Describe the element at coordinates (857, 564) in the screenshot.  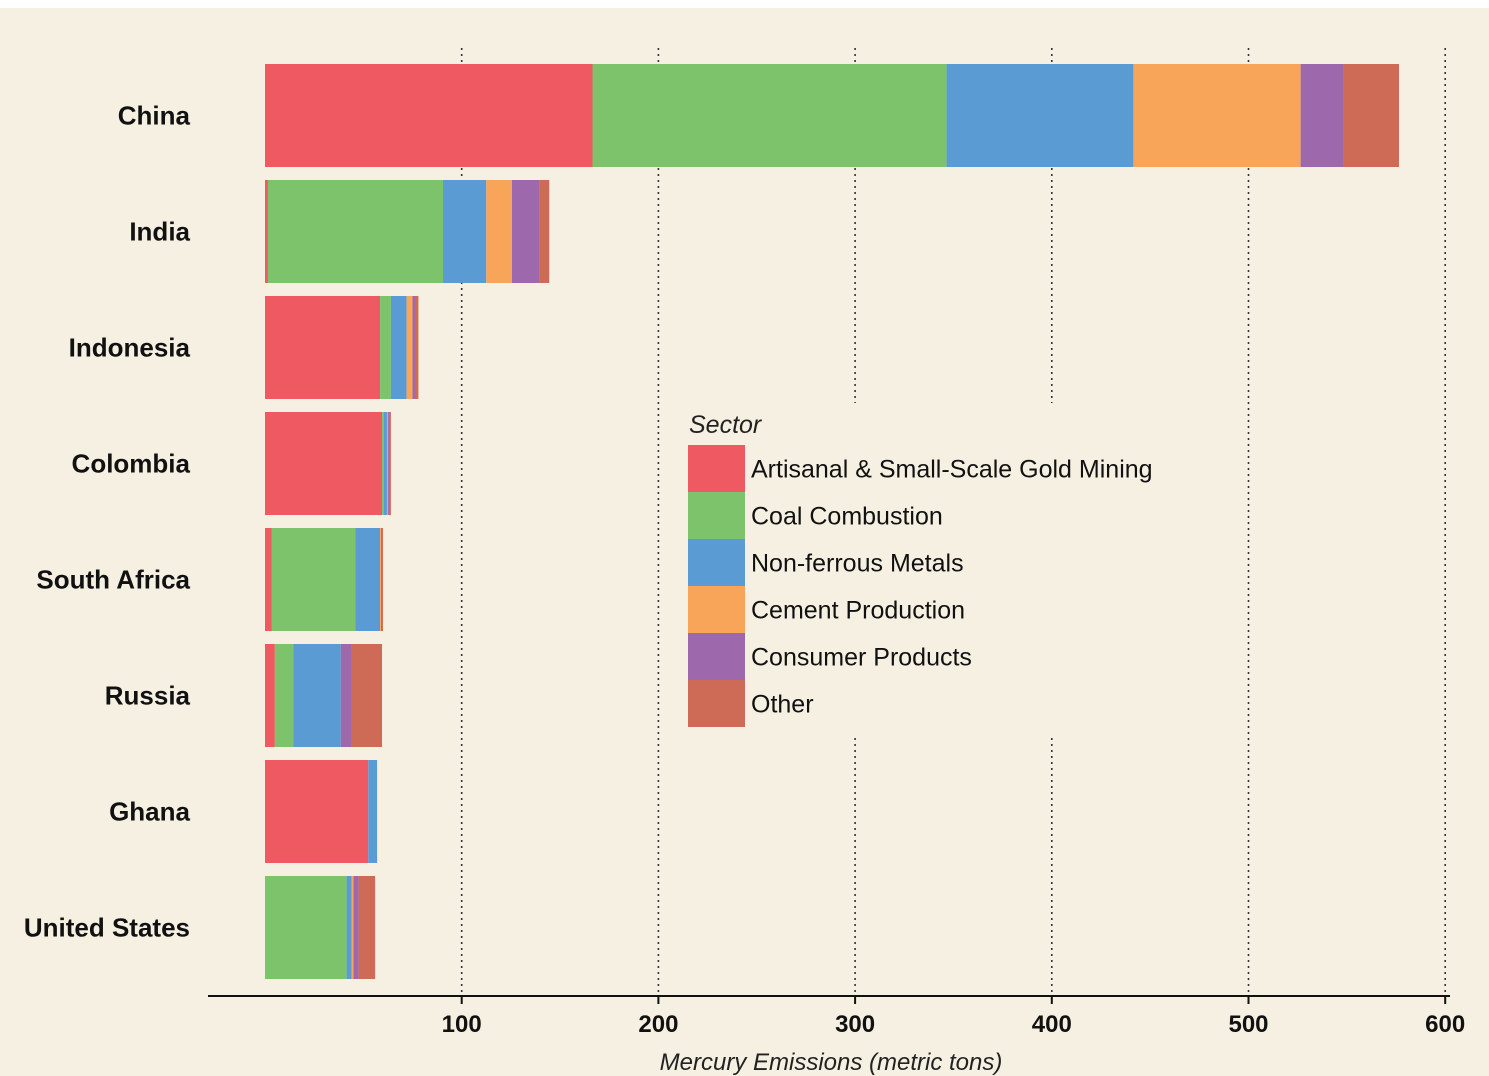
I see `legend-label: Non-ferrous Metals` at that location.